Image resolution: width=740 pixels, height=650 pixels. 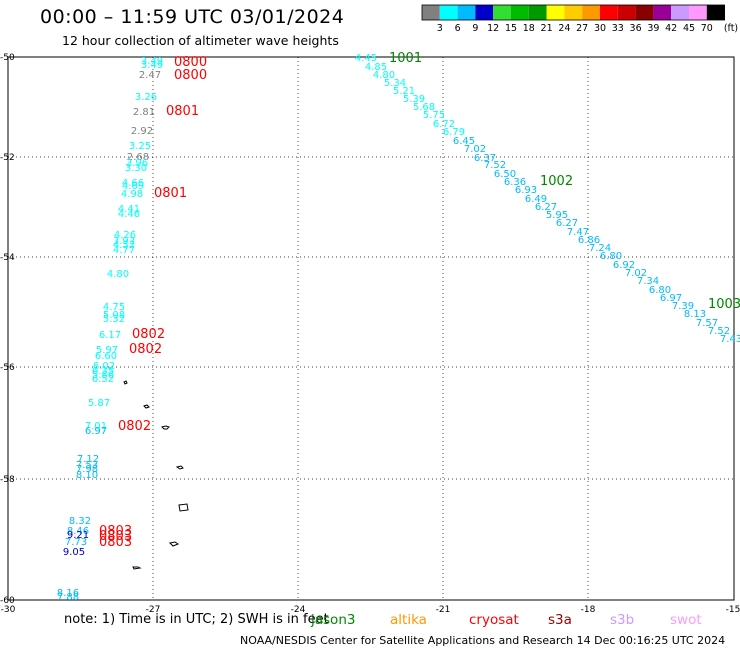 I want to click on legend-tick-label: 21, so click(x=547, y=28).